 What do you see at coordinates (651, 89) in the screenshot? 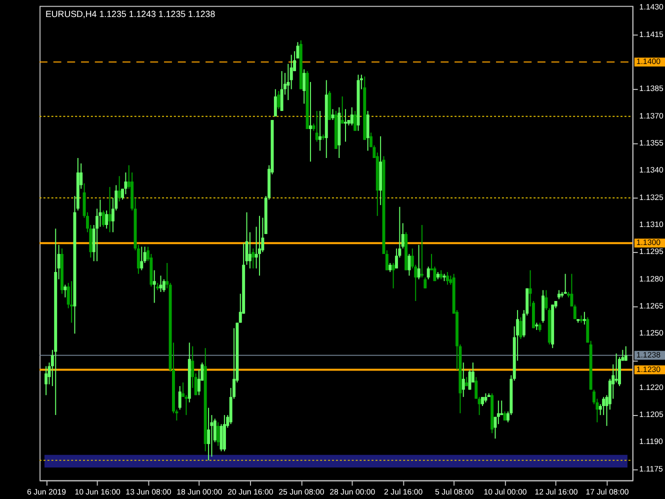
I see `y-tick-label: 1.1385` at bounding box center [651, 89].